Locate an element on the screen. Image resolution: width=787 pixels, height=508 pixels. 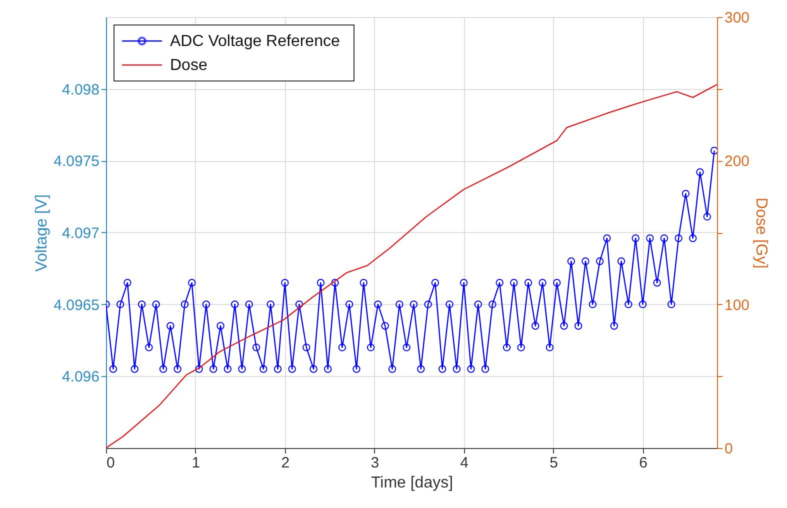
y2-tick-label: 0 is located at coordinates (728, 449).